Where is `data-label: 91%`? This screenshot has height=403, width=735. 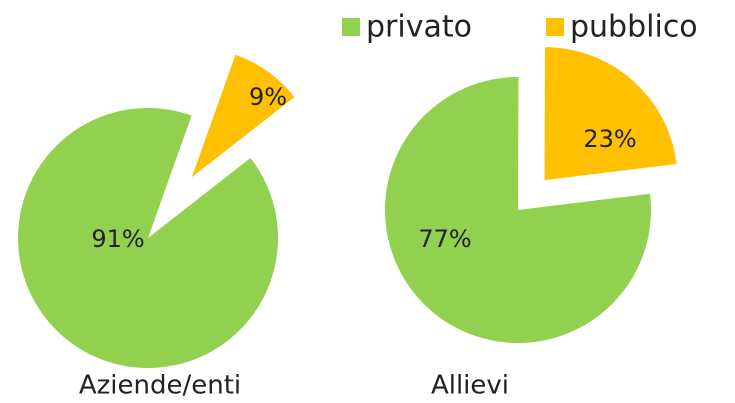
data-label: 91% is located at coordinates (117, 239).